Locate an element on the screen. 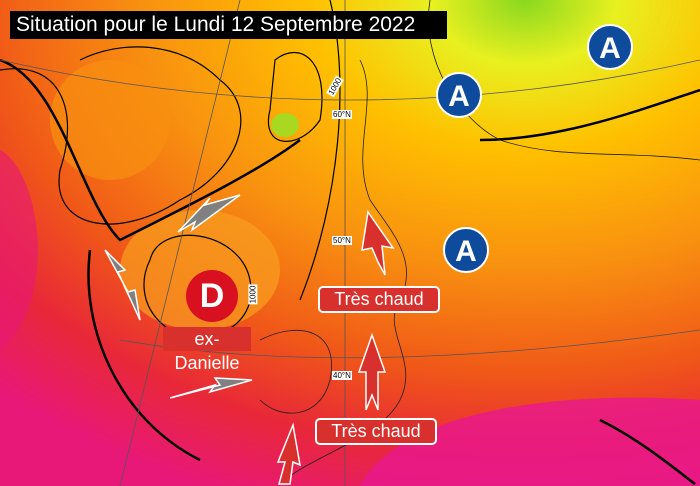 The image size is (700, 486). depression-symbol: D is located at coordinates (212, 296).